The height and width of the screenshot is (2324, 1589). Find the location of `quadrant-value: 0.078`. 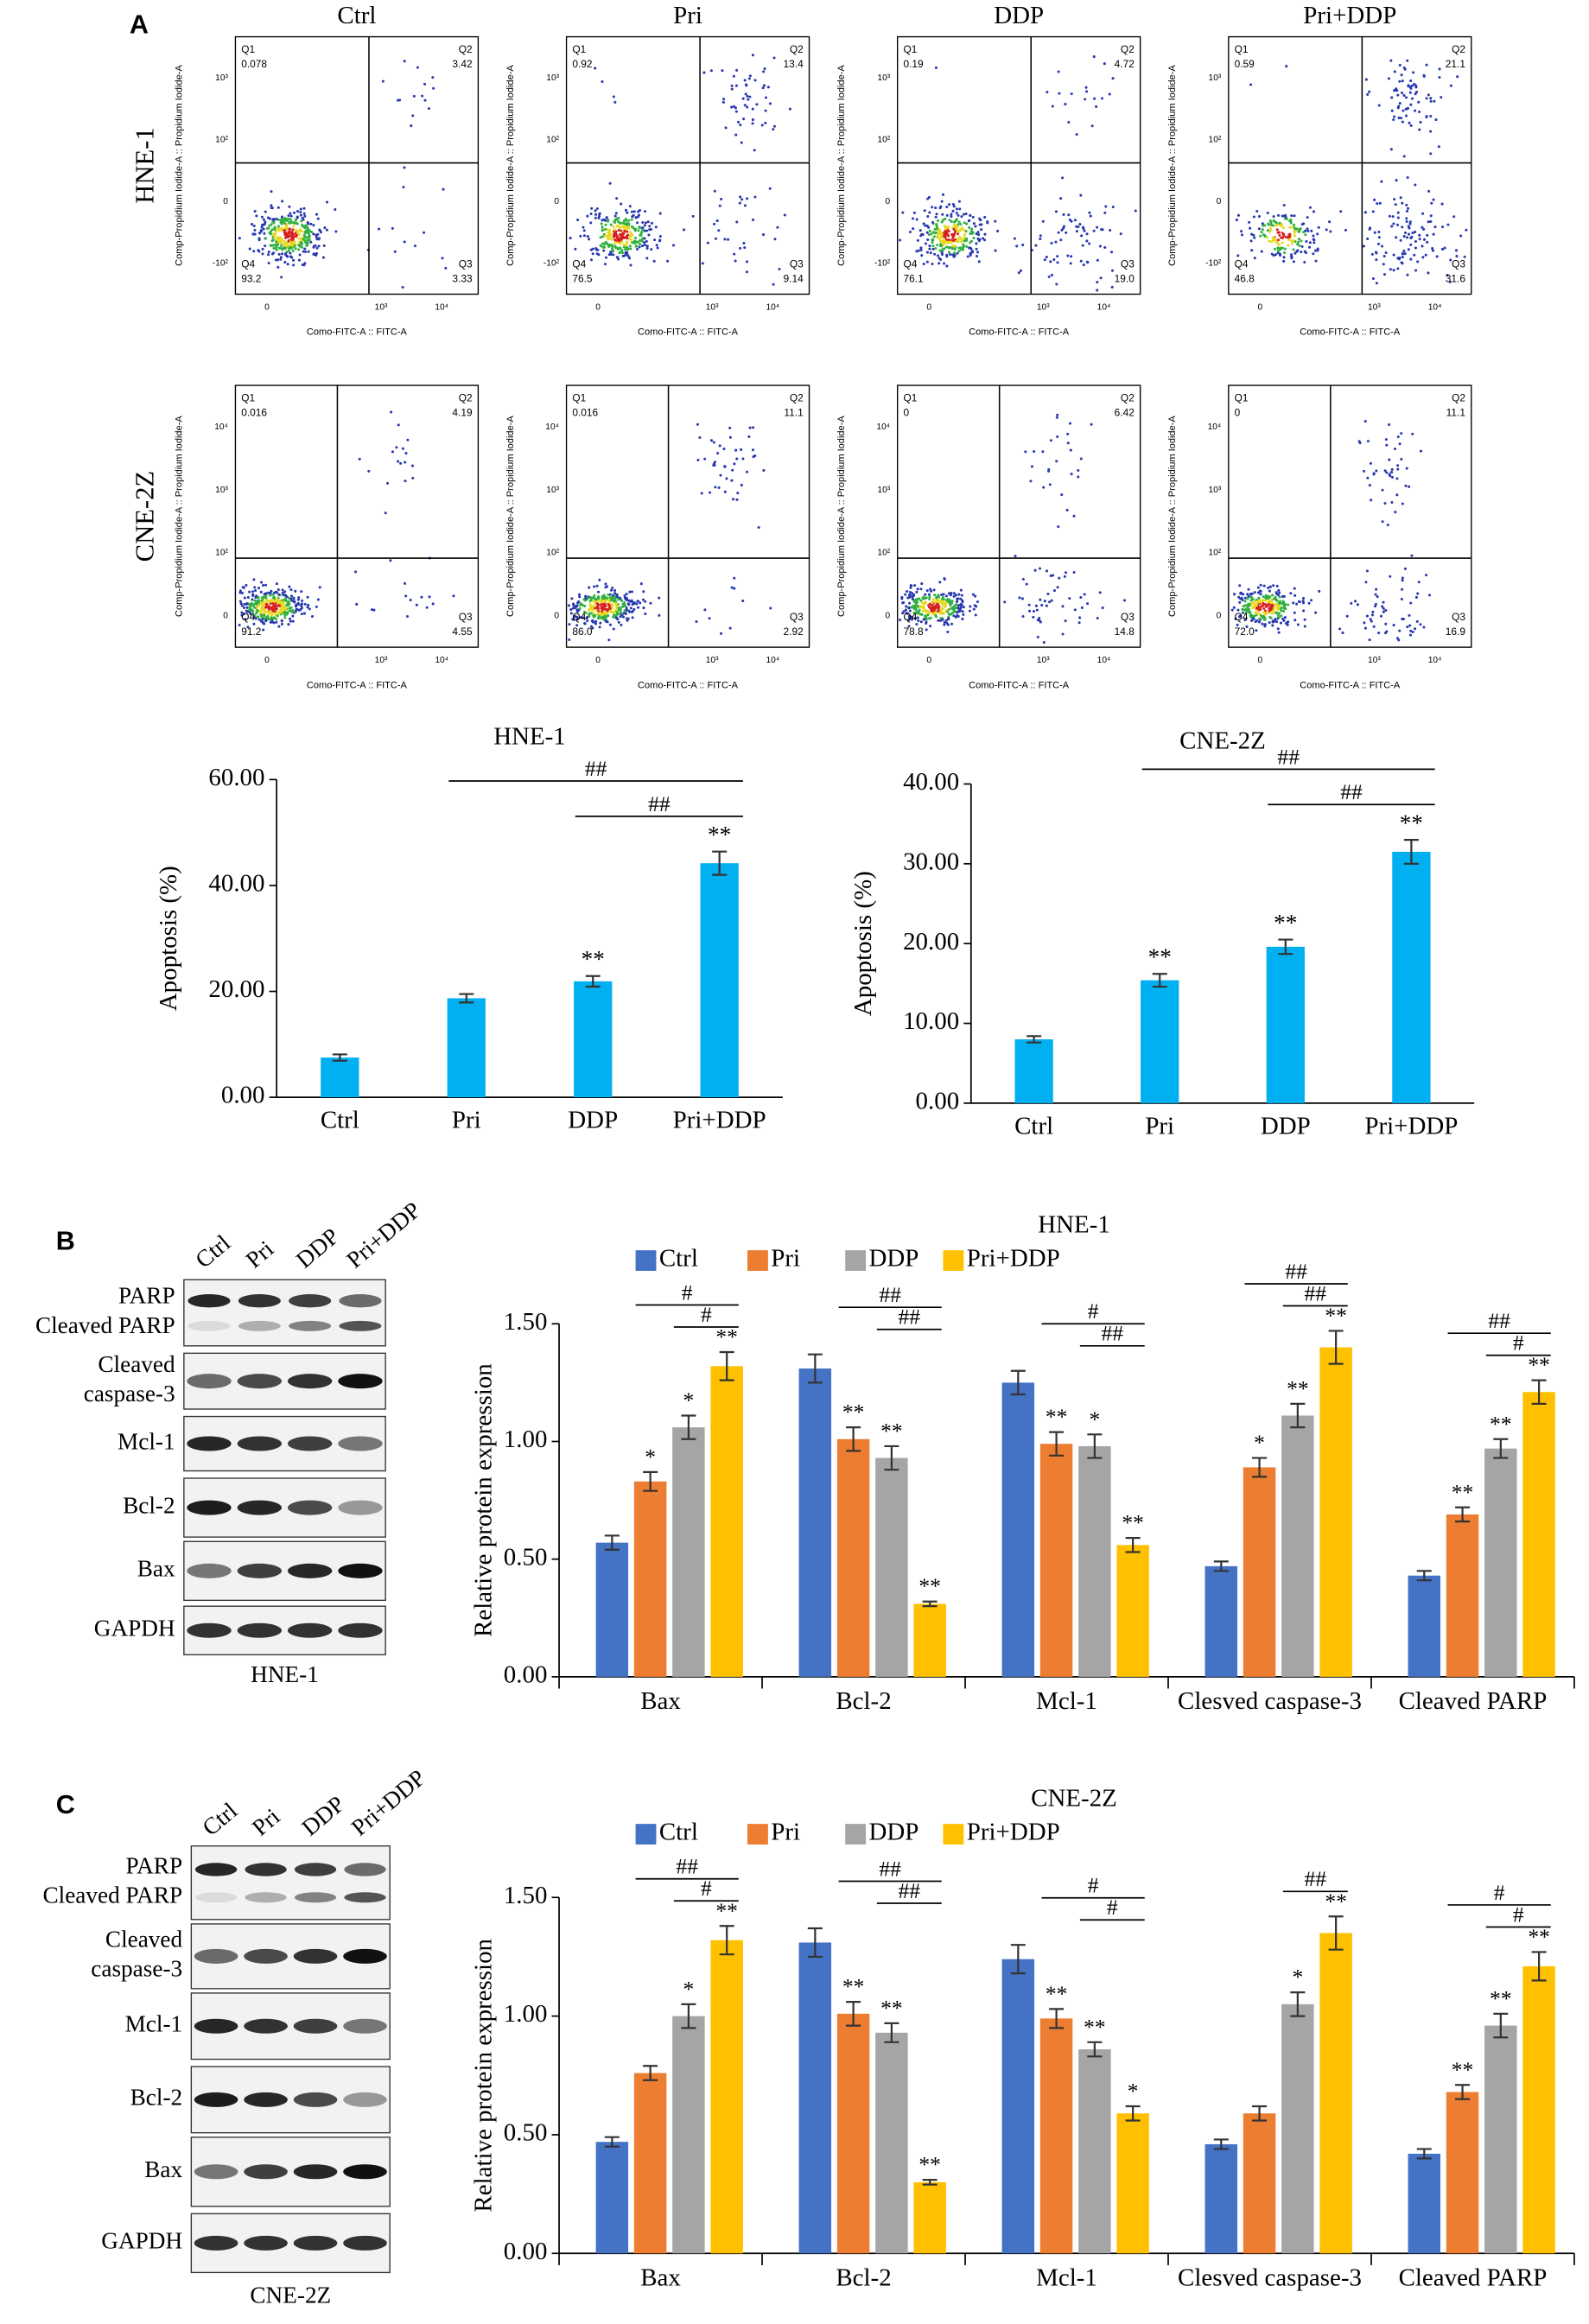

quadrant-value: 0.078 is located at coordinates (254, 64).